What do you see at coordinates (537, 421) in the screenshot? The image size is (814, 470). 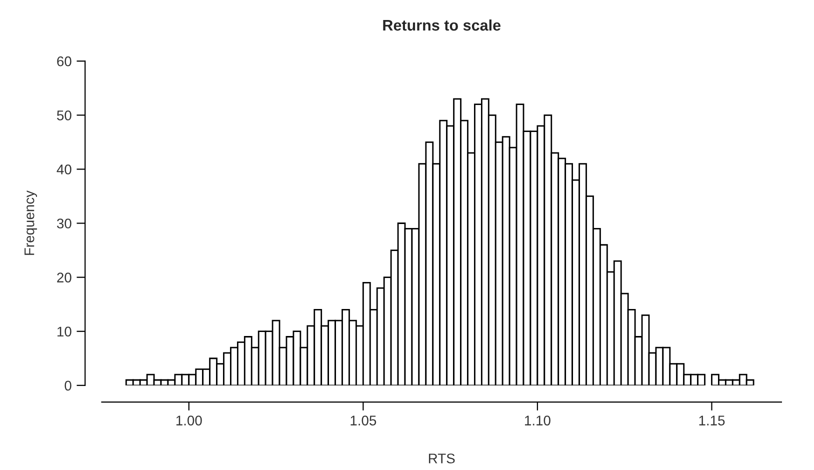 I see `x-tick-label: 1.10` at bounding box center [537, 421].